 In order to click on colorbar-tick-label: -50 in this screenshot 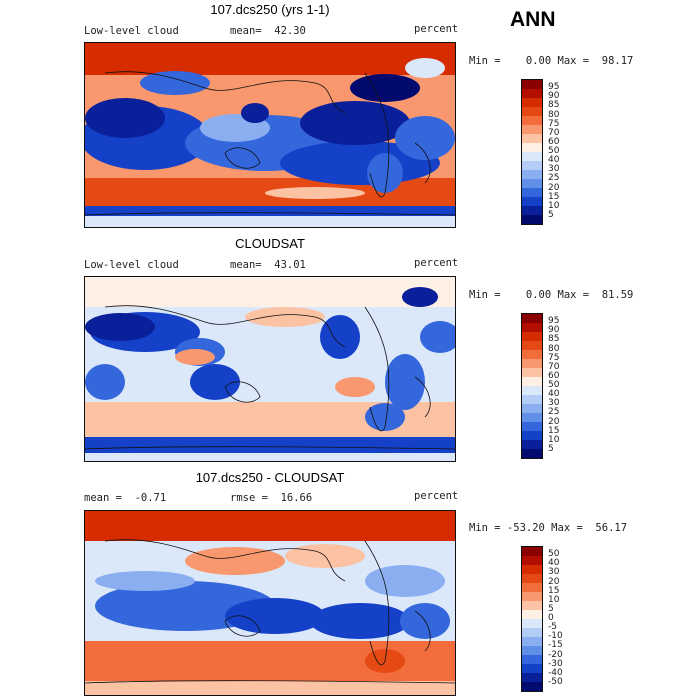, I will do `click(555, 681)`.